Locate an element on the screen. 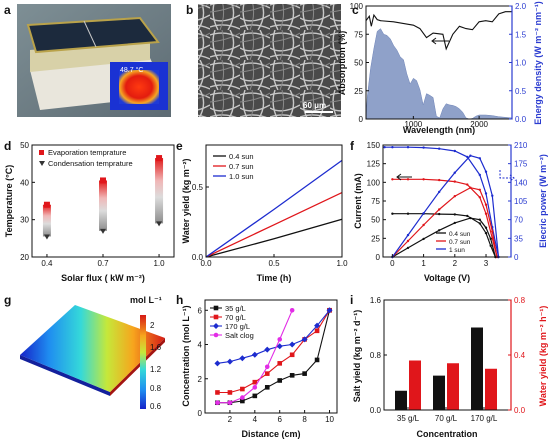 The width and height of the screenshot is (552, 444). ytick-right-label-f: 140 is located at coordinates (521, 182).